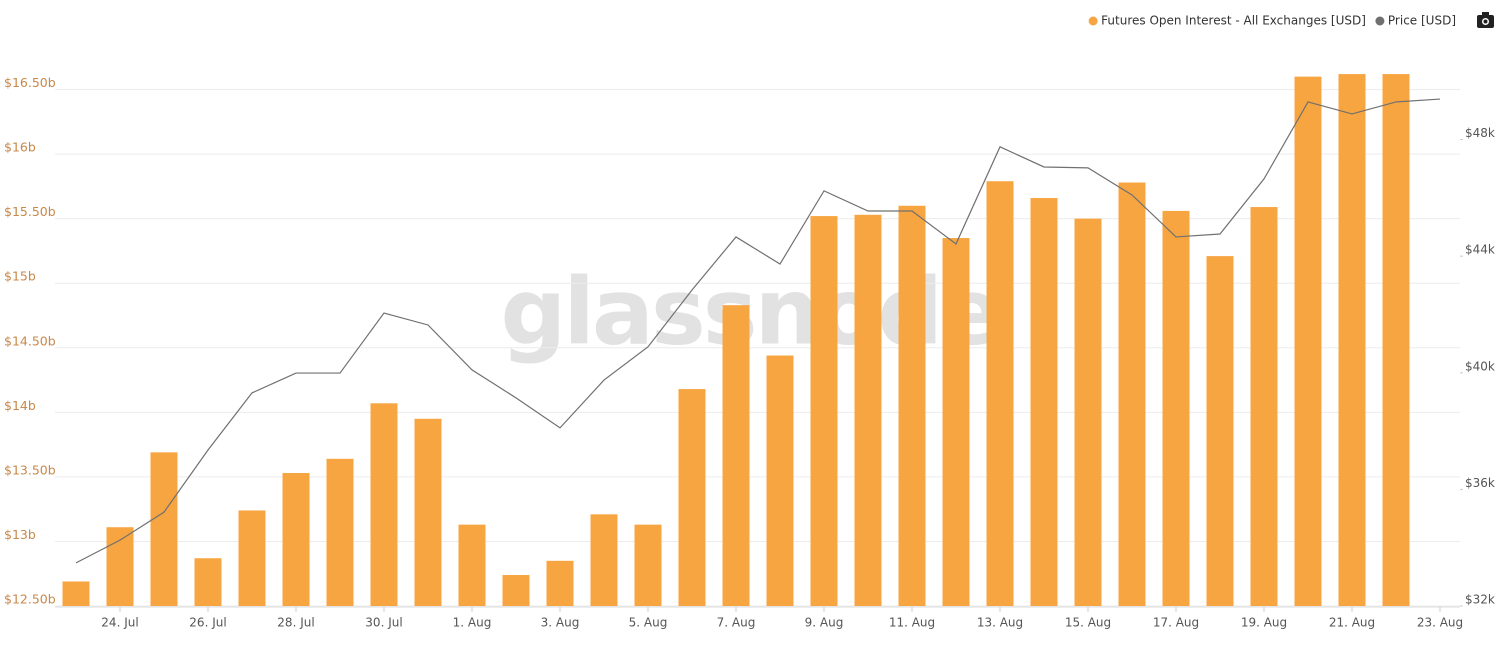 This screenshot has height=646, width=1502. What do you see at coordinates (1088, 623) in the screenshot?
I see `x-tick-label: 15. Aug` at bounding box center [1088, 623].